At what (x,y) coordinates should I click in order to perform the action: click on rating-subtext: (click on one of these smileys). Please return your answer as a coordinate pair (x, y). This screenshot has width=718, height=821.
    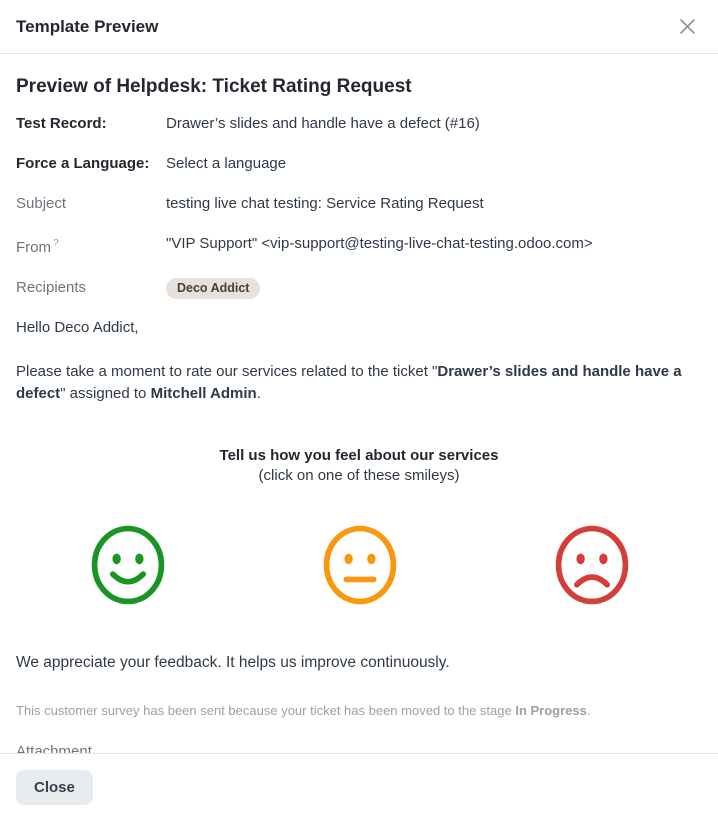
    Looking at the image, I should click on (359, 475).